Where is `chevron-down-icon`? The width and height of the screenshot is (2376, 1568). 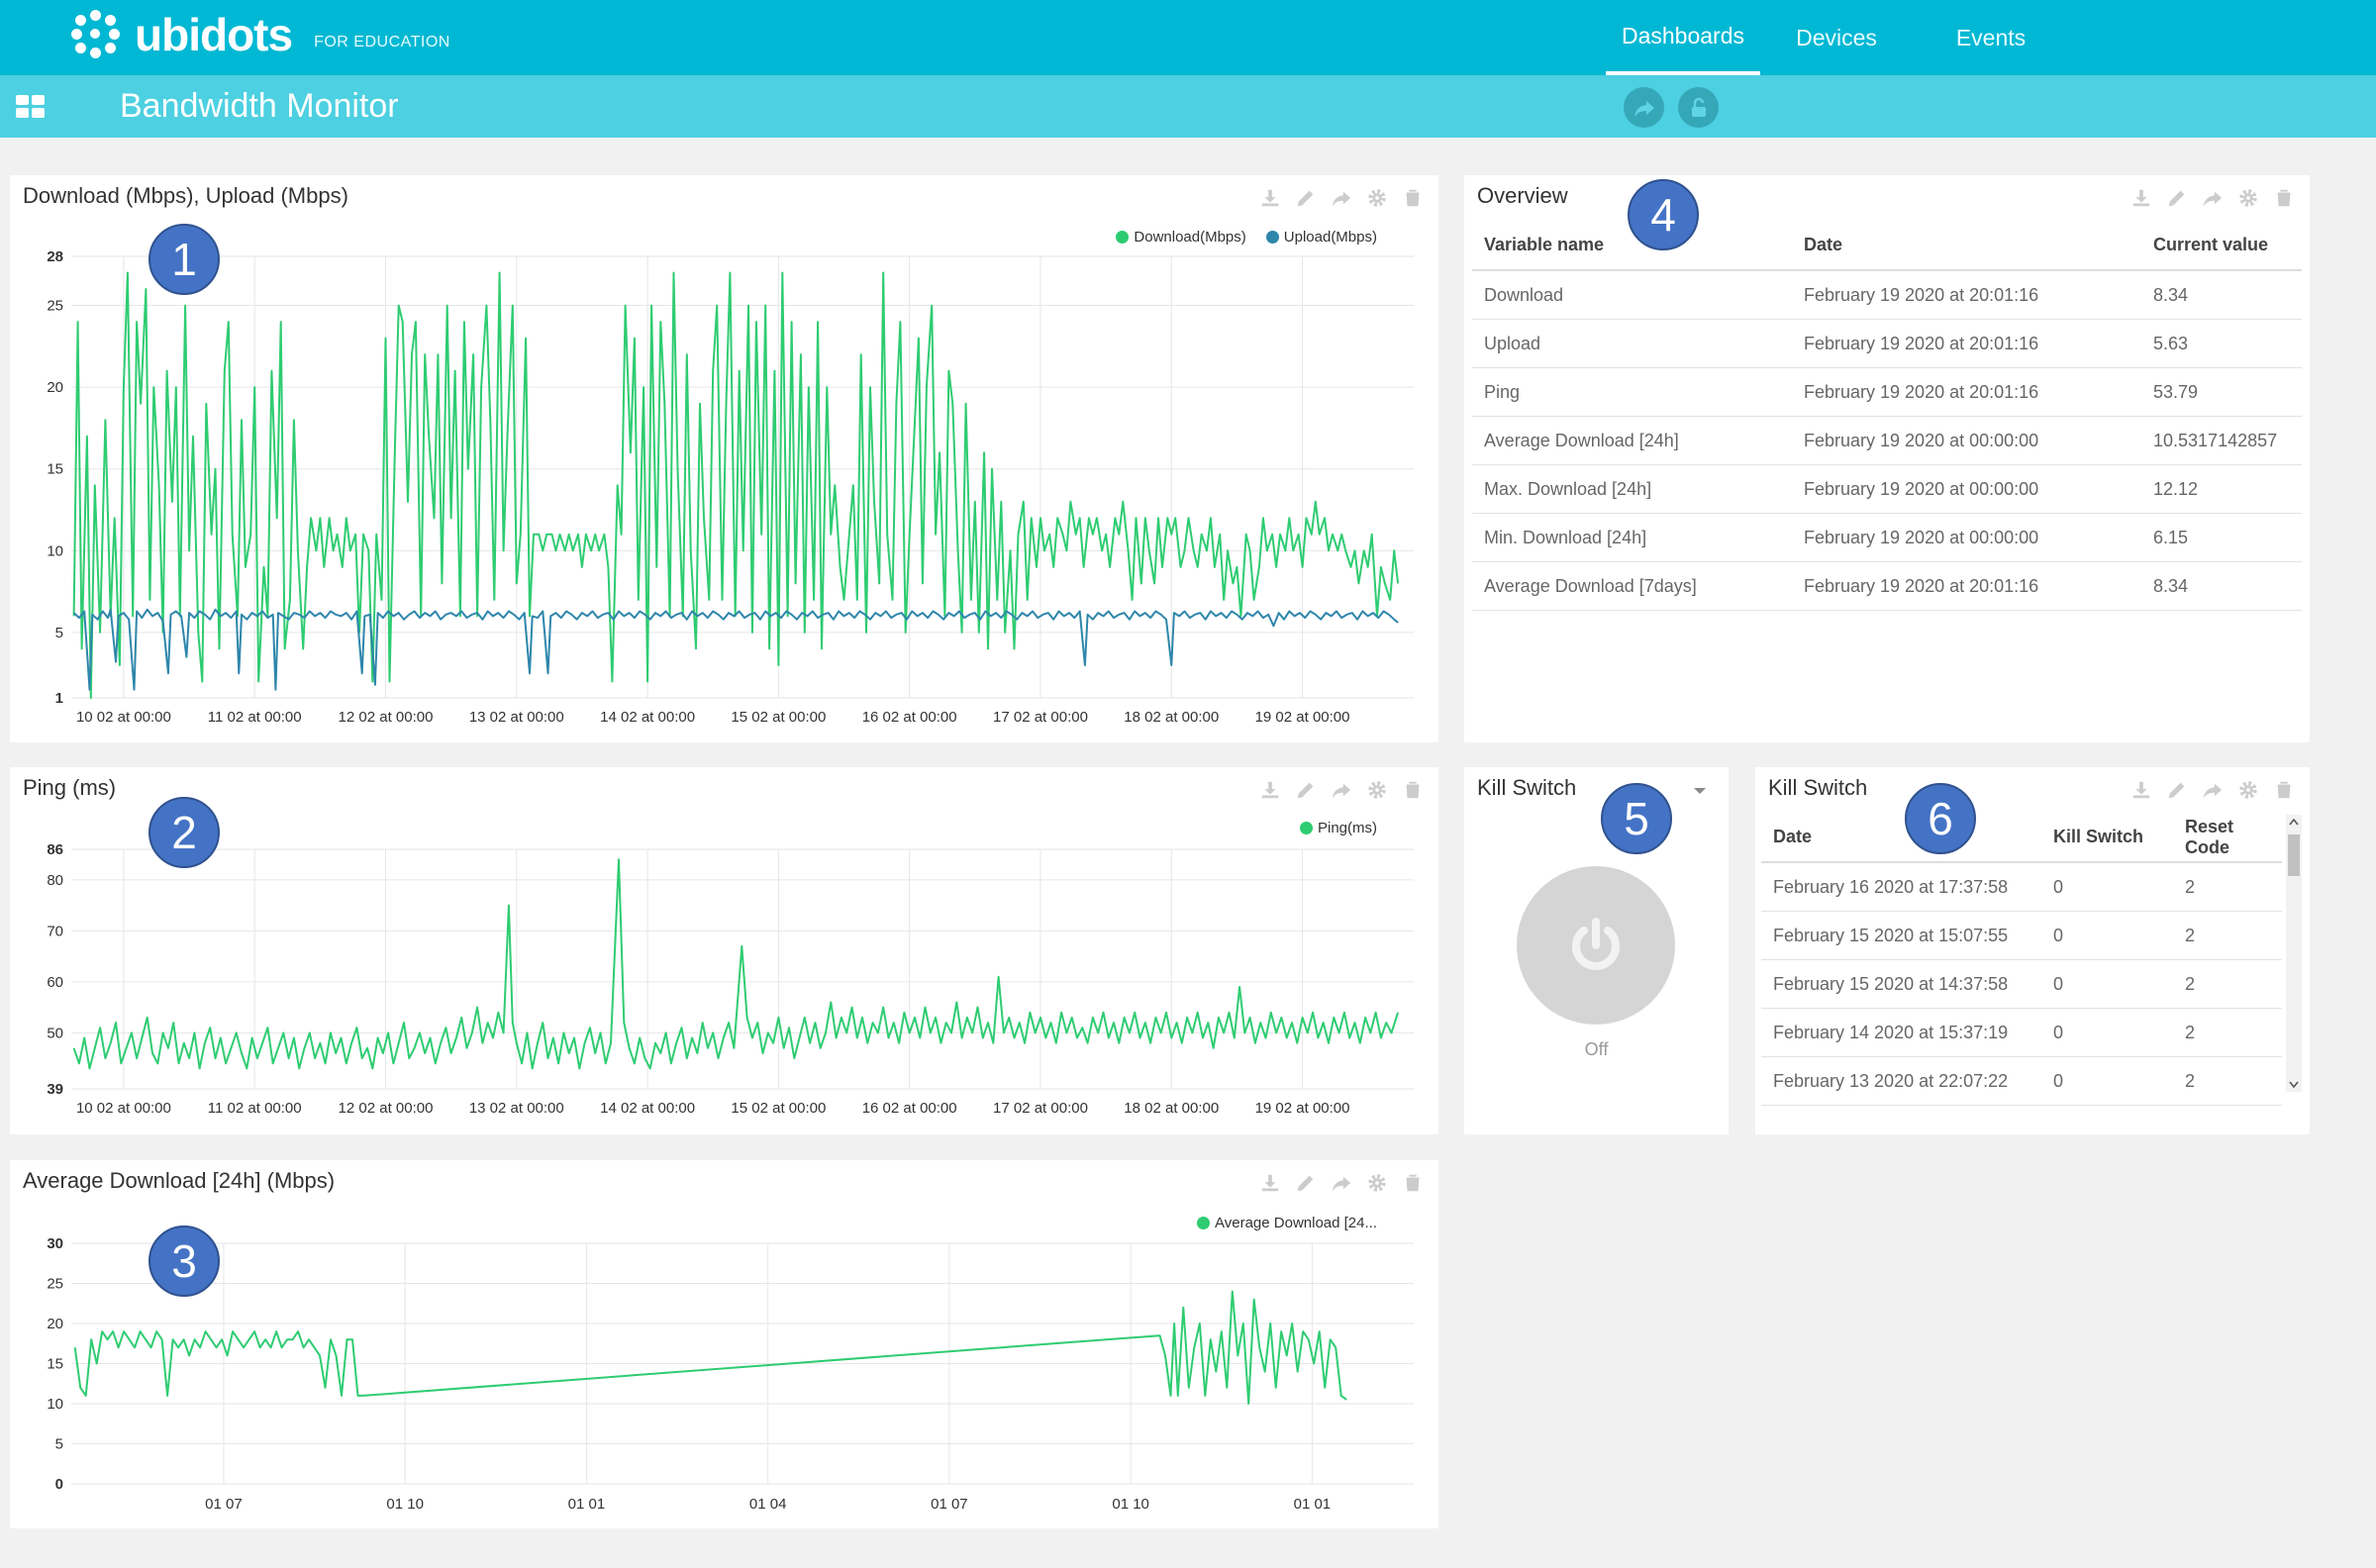 chevron-down-icon is located at coordinates (1700, 791).